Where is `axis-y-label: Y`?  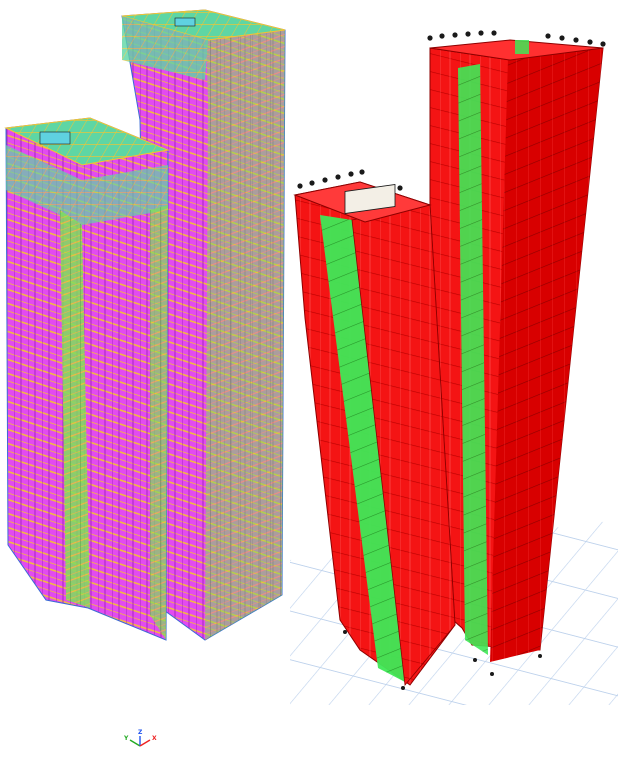 axis-y-label: Y is located at coordinates (126, 738).